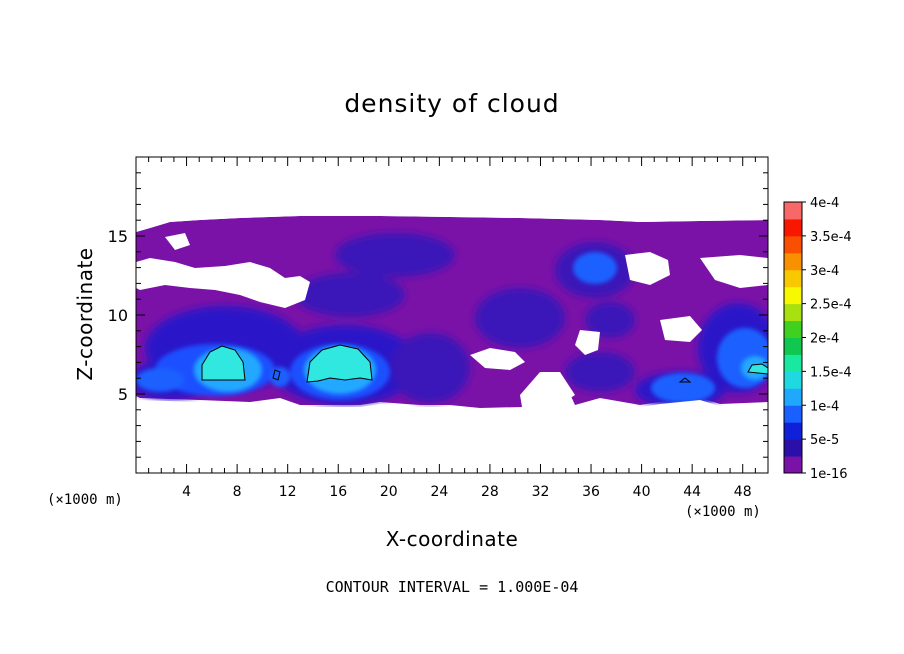 This screenshot has width=904, height=654. What do you see at coordinates (451, 103) in the screenshot?
I see `chart-title: density of cloud` at bounding box center [451, 103].